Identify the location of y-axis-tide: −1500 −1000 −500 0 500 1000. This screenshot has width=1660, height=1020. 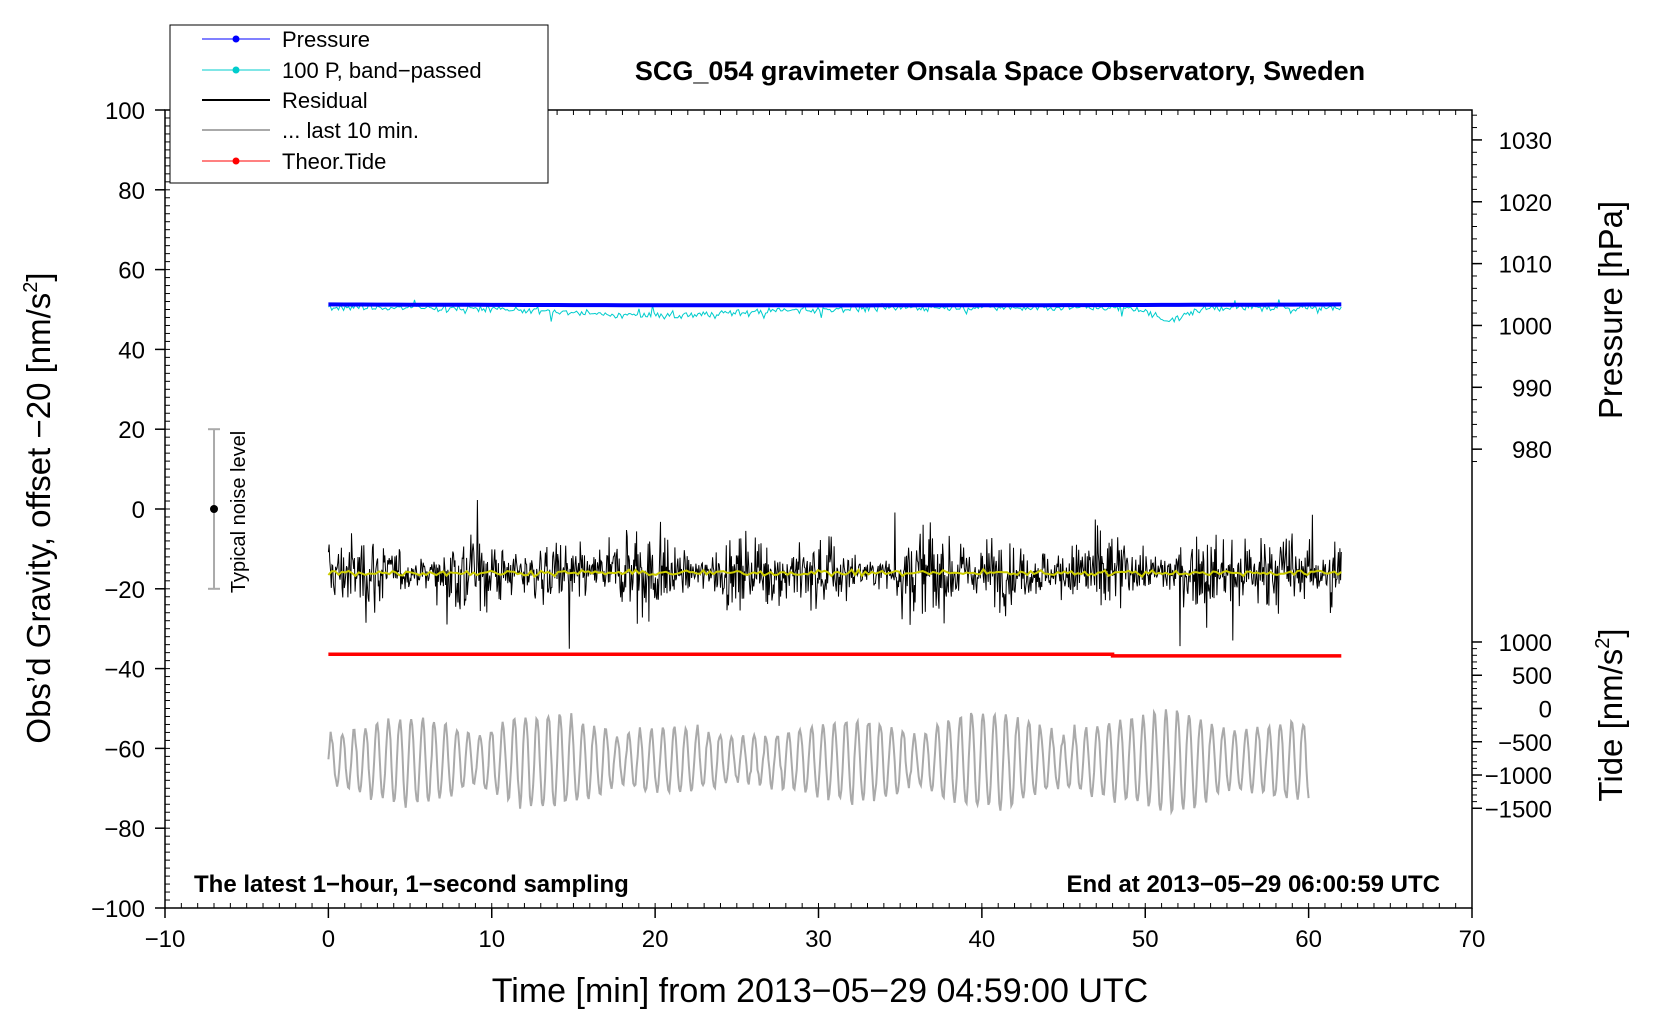
(1512, 726).